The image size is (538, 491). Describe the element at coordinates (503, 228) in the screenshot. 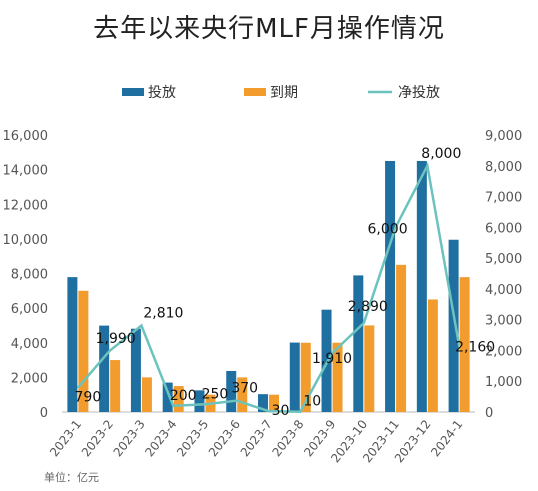

I see `right-axis-tick: 6,000` at that location.